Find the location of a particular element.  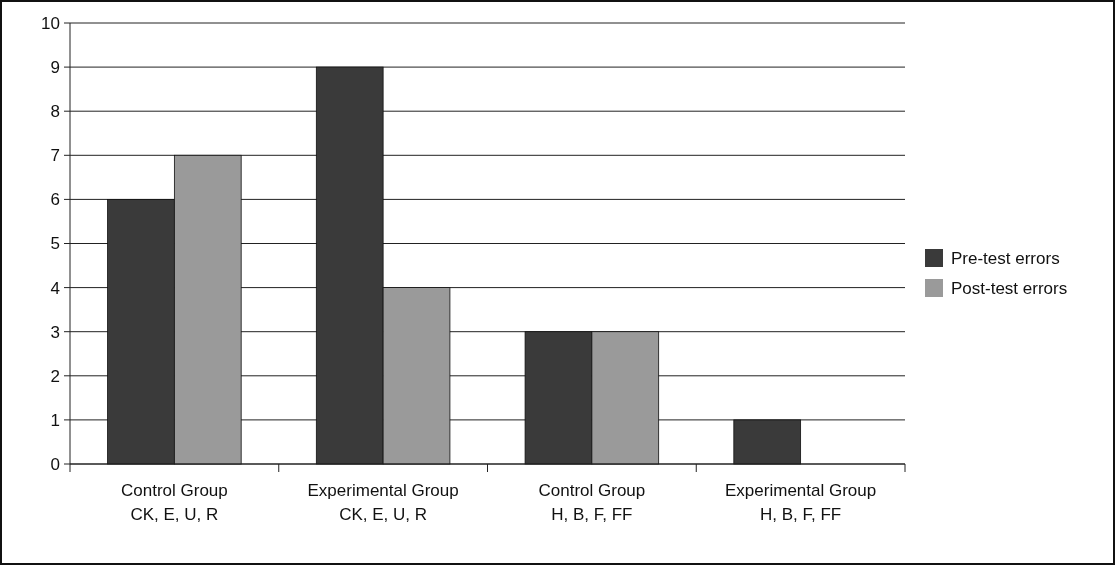

y-tick-label: 5 is located at coordinates (55, 244).